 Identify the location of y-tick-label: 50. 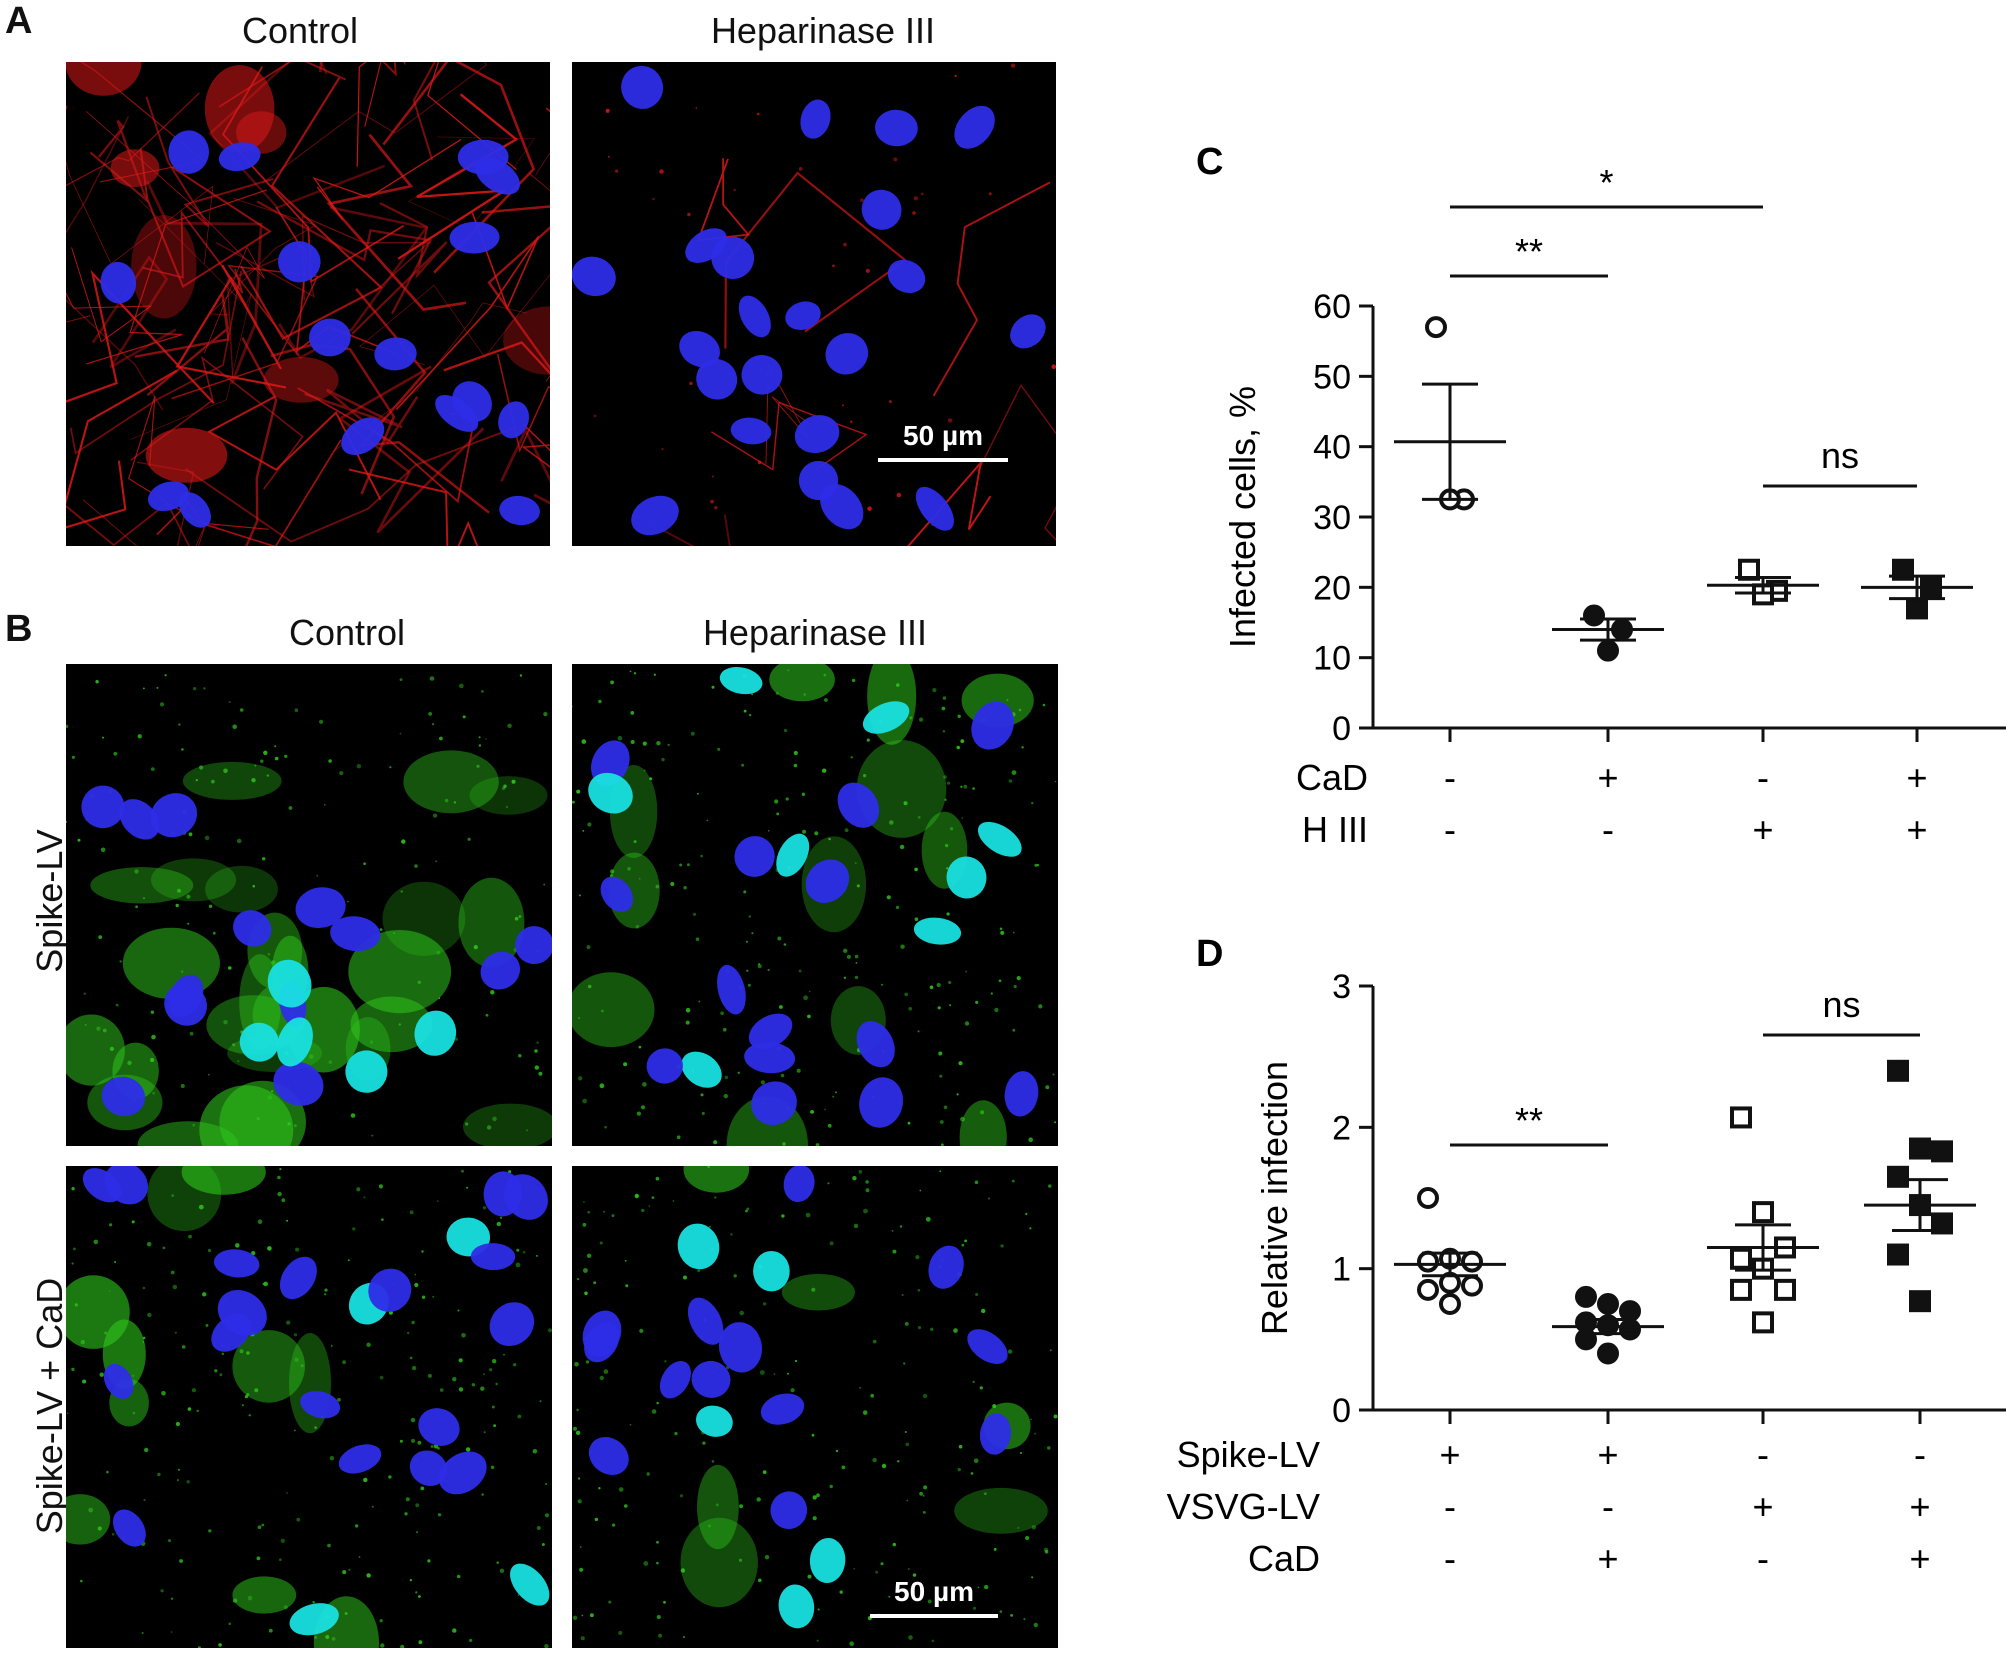
(1332, 377).